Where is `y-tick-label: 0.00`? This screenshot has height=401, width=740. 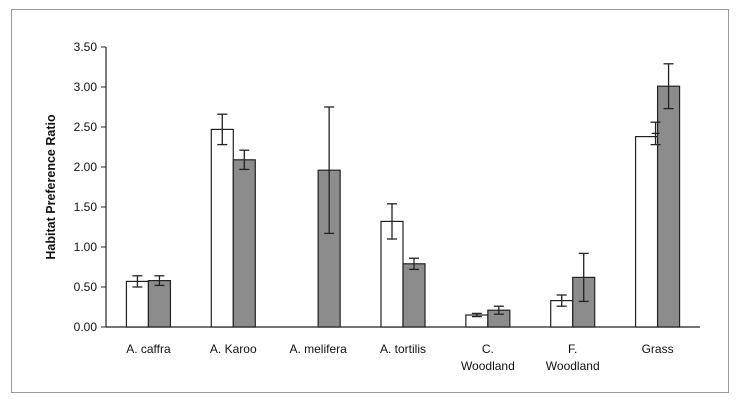
y-tick-label: 0.00 is located at coordinates (86, 327).